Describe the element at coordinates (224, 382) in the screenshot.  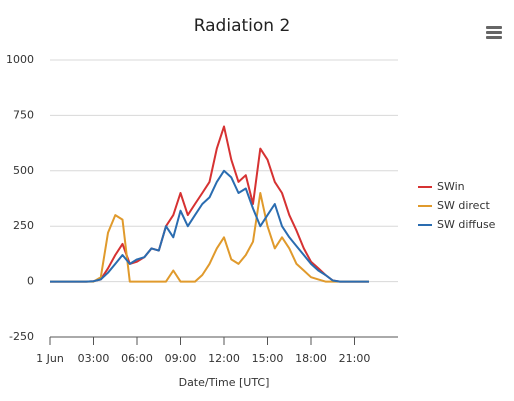
I see `x-axis-title: Date/Time [UTC]` at that location.